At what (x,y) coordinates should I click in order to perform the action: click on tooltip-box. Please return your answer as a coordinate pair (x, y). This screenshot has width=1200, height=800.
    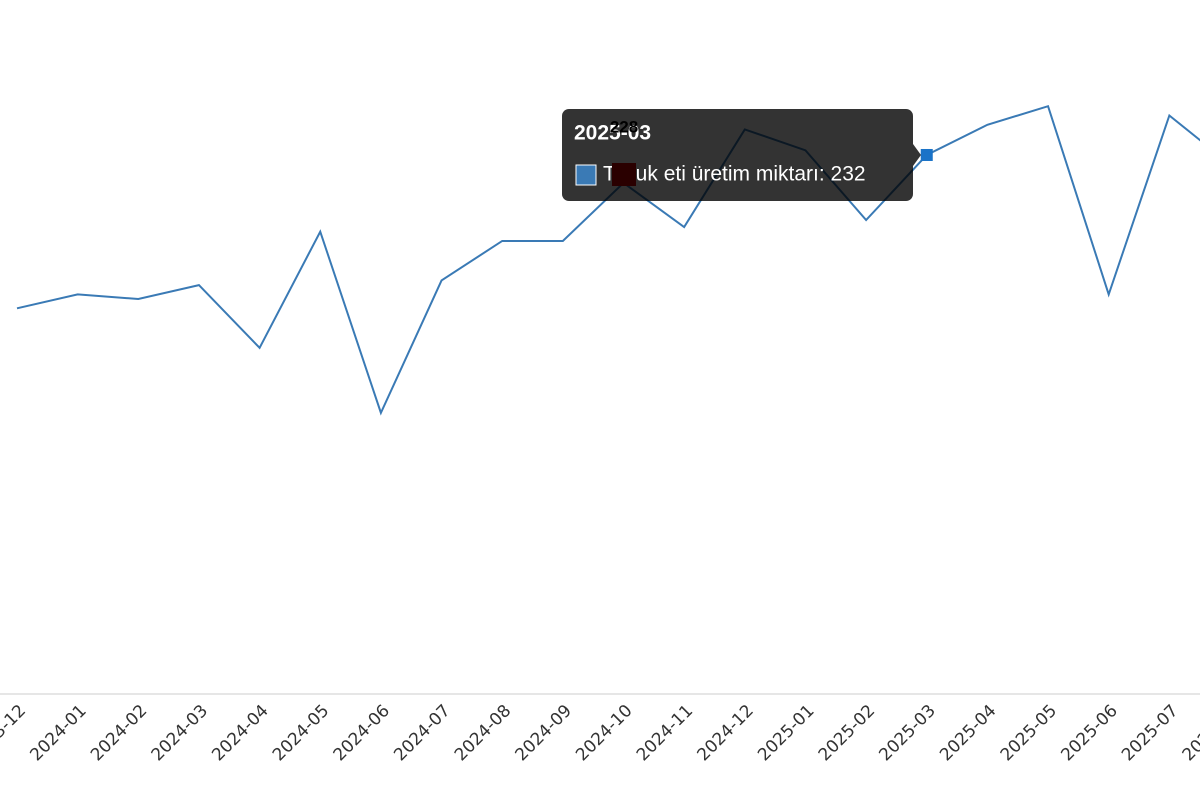
    Looking at the image, I should click on (737, 155).